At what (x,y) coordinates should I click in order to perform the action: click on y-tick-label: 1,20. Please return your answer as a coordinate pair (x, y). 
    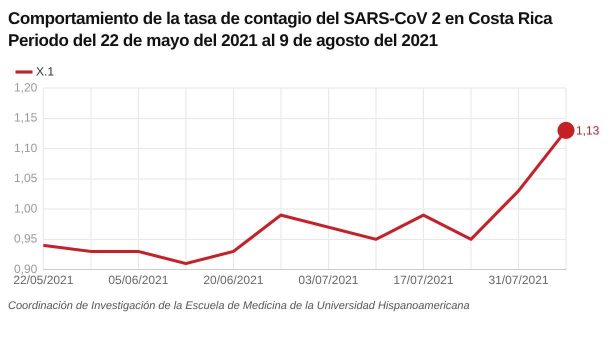
    Looking at the image, I should click on (26, 87).